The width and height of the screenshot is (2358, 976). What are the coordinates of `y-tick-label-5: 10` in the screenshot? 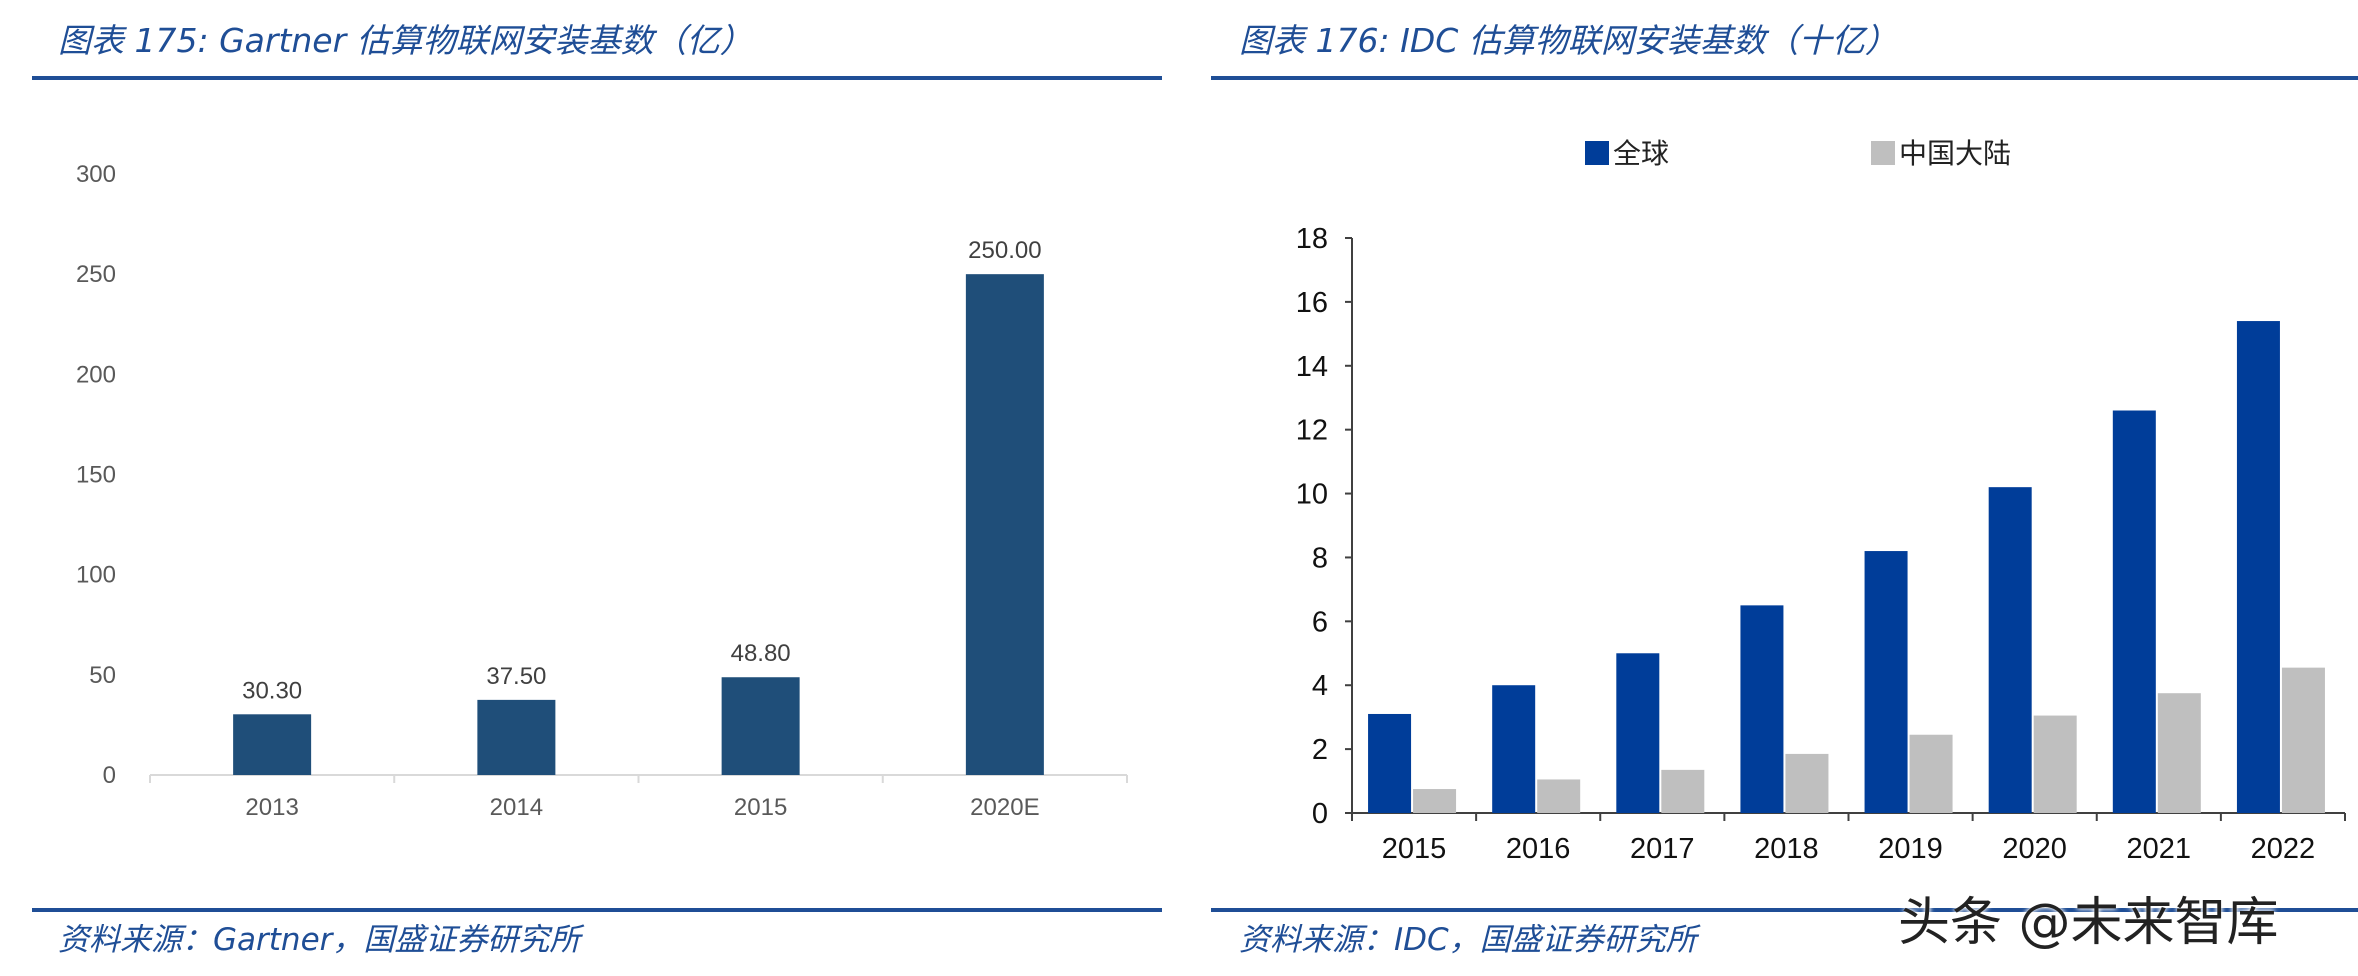 It's located at (1312, 495).